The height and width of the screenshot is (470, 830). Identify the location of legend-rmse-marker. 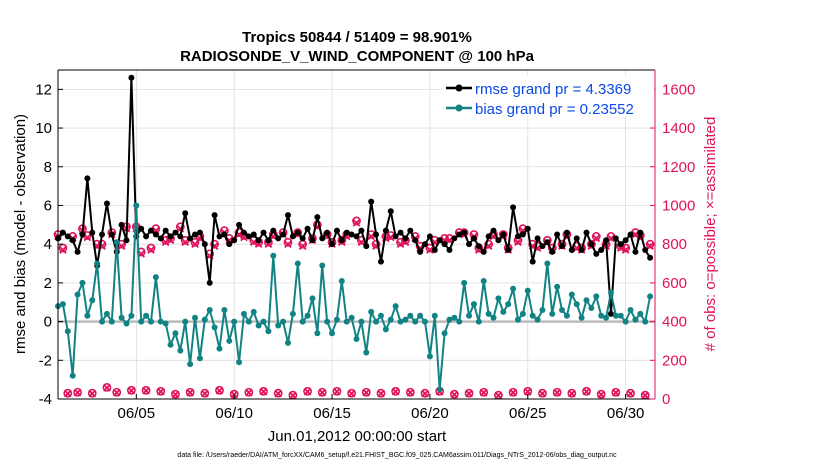
(459, 88).